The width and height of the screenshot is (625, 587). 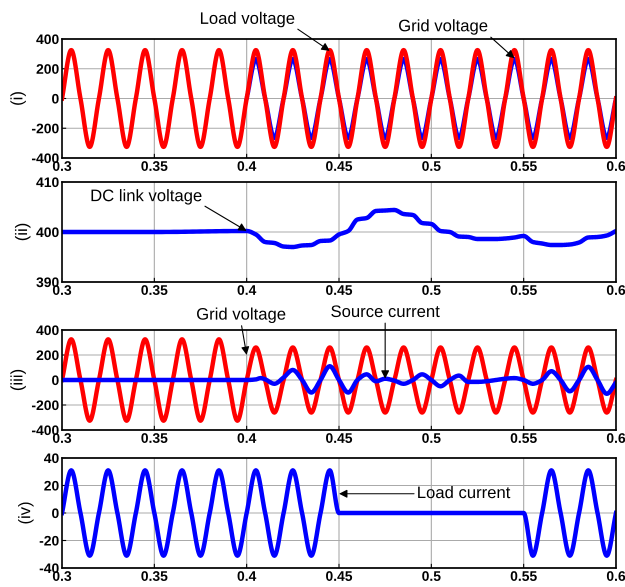 I want to click on y-tick-label: -20, so click(x=49, y=541).